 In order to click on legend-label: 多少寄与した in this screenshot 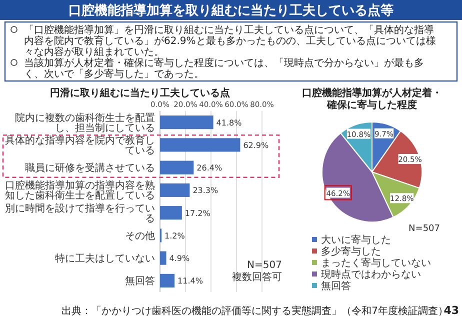, I will do `click(351, 252)`.